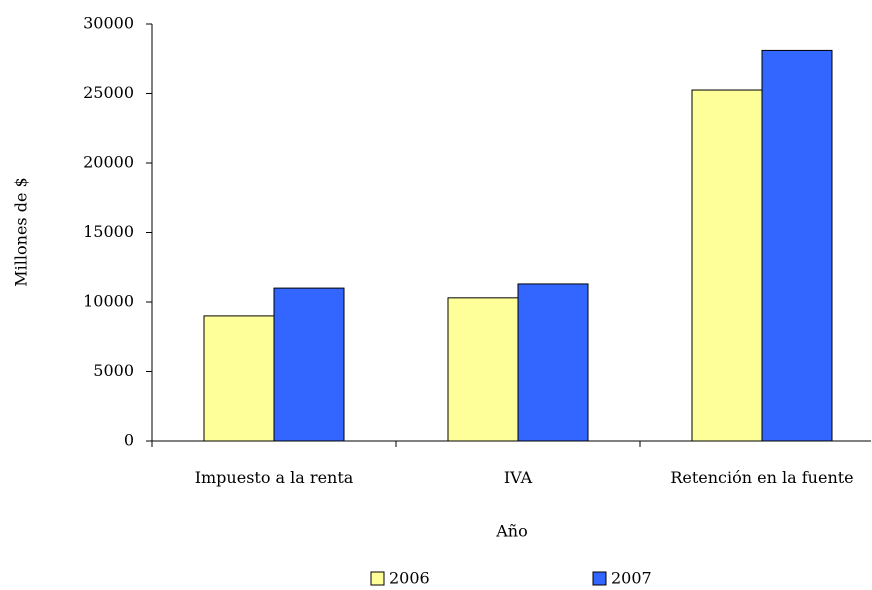  I want to click on y-tick-label: 10000, so click(108, 301).